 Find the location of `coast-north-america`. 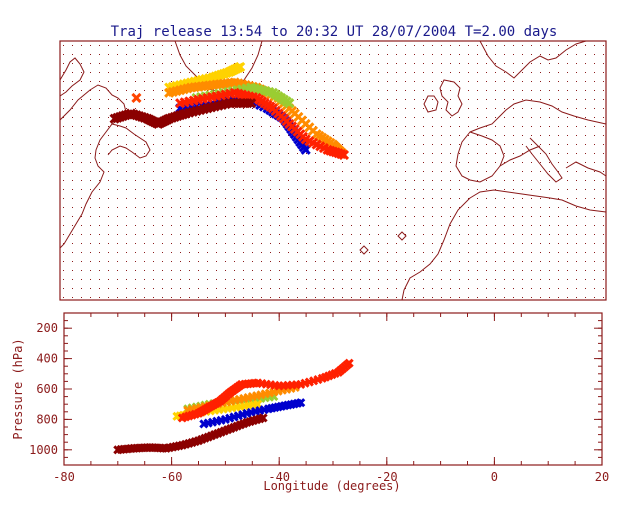

coast-north-america is located at coordinates (93, 166).